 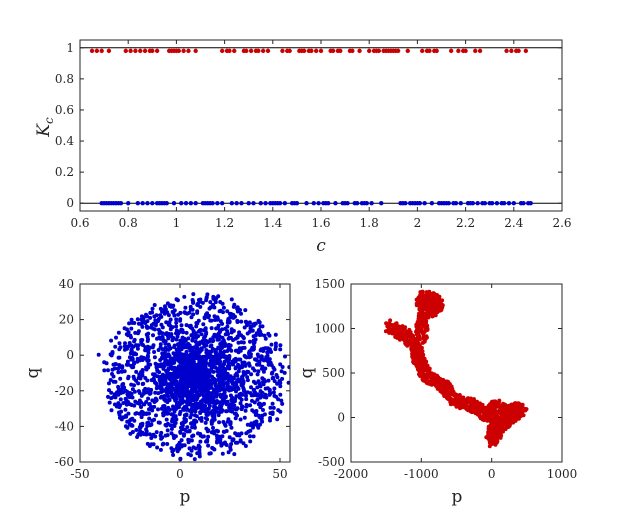 I want to click on pq-regular-points, so click(x=193, y=377).